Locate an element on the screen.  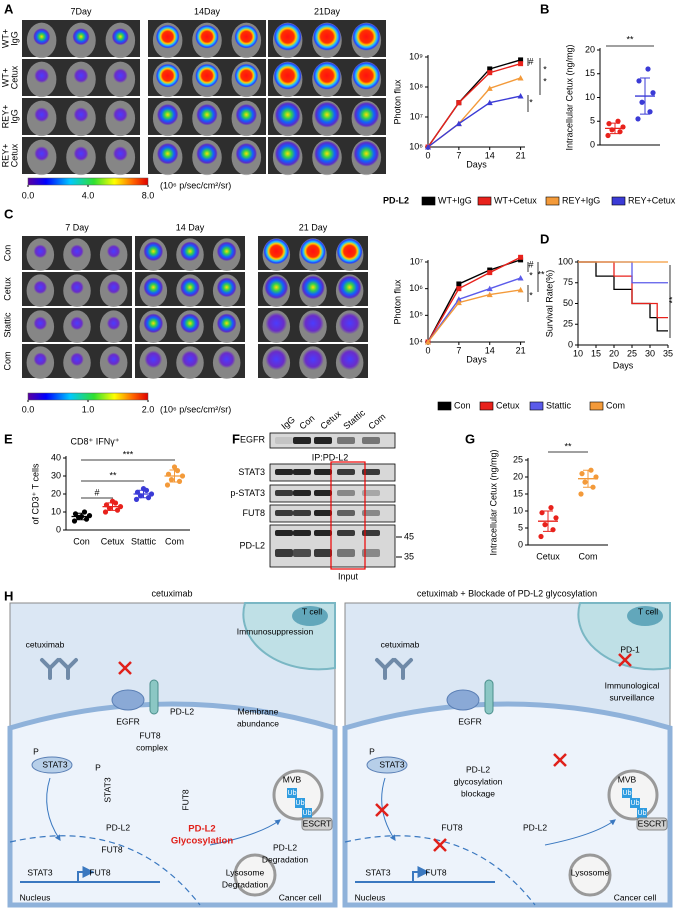
y-tick-label: 10⁷ is located at coordinates (416, 261).